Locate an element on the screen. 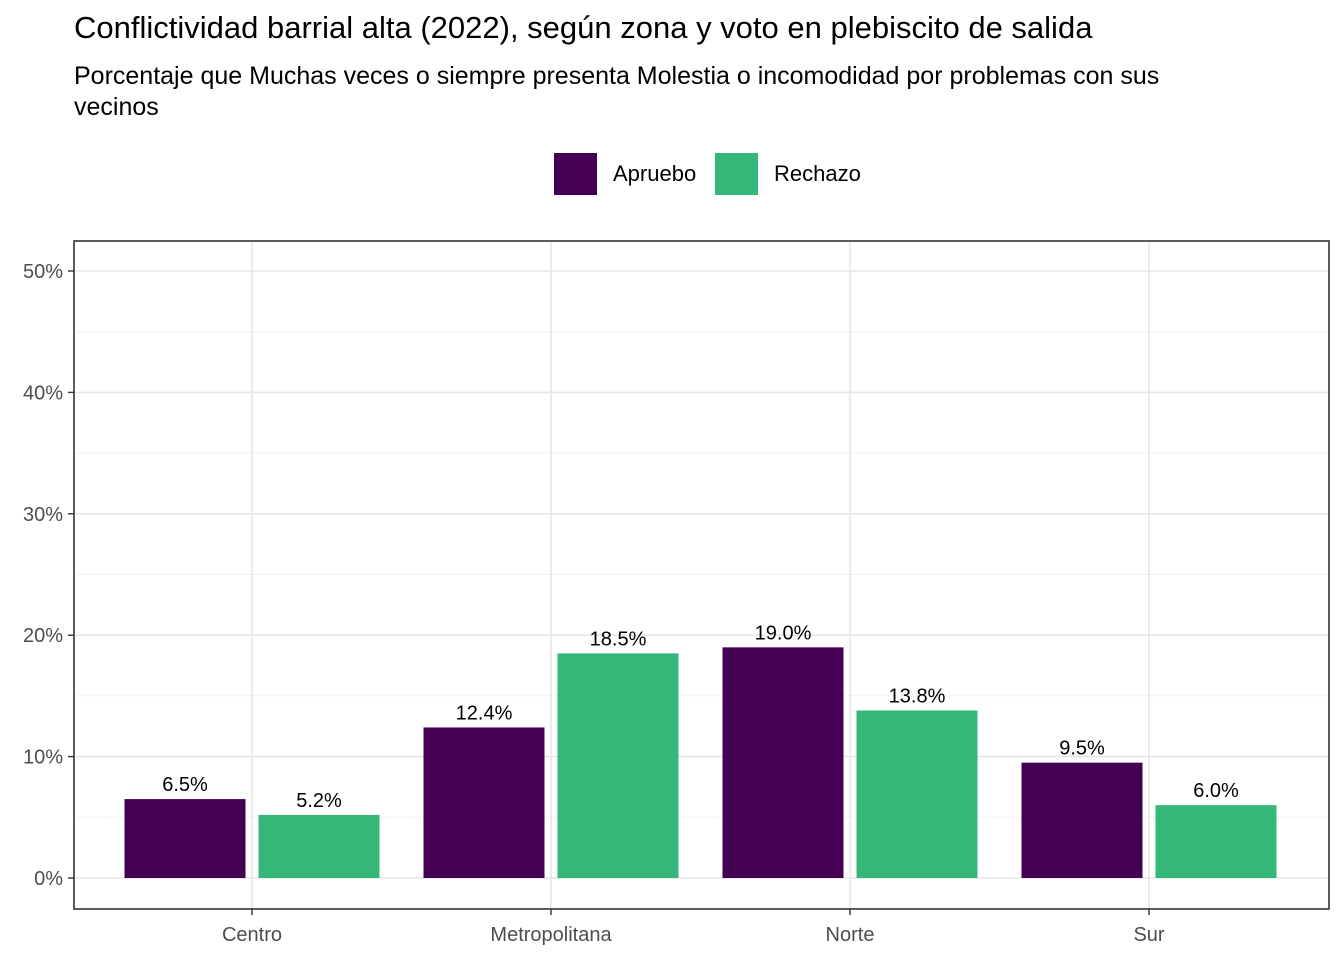  legend: Apruebo Rechazo is located at coordinates (672, 174).